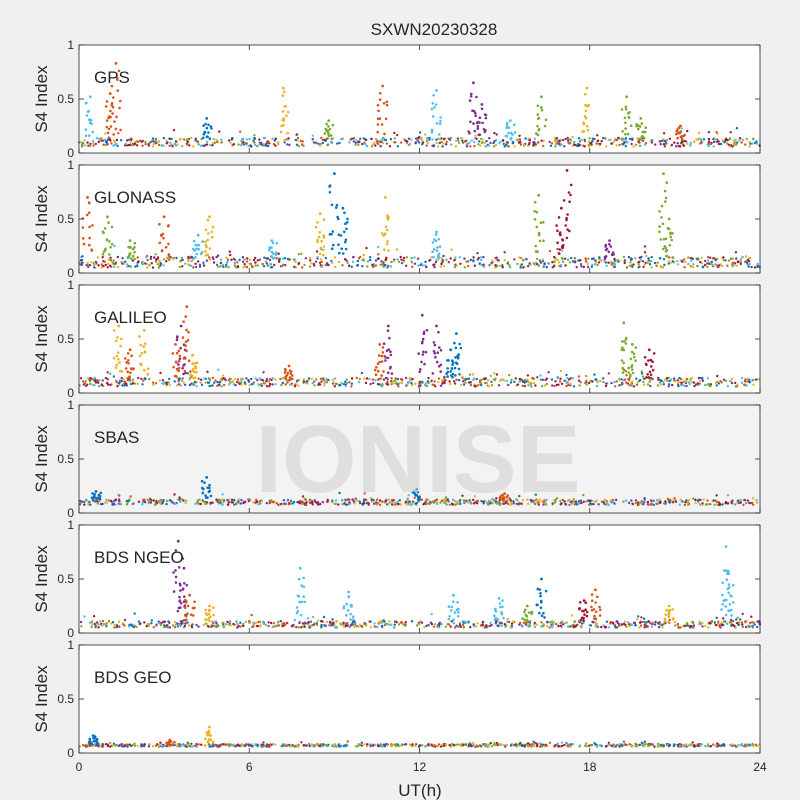 This screenshot has height=800, width=800. I want to click on plot-area, so click(419, 459).